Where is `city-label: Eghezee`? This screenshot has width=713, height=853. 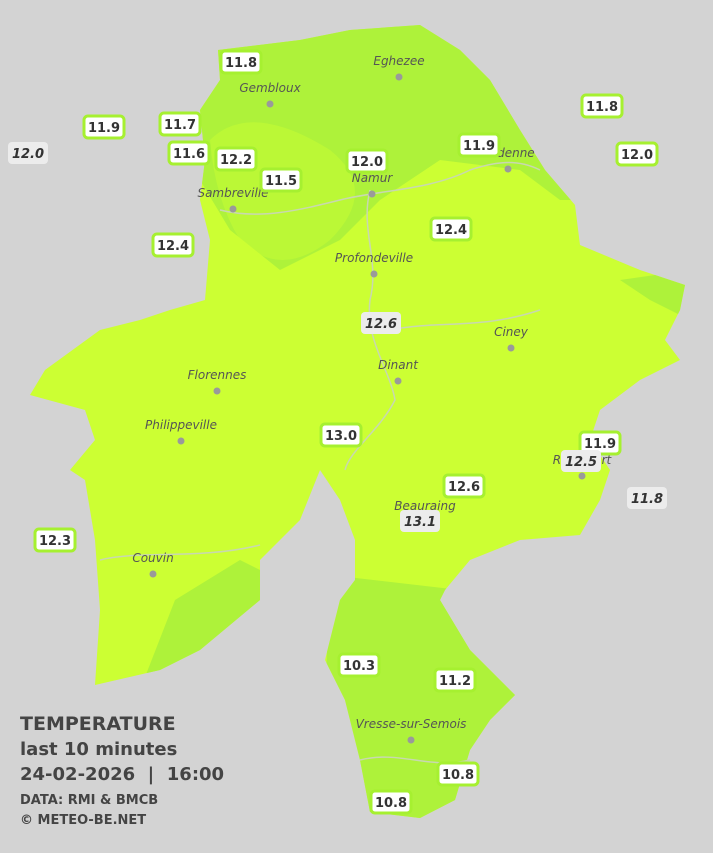
city-label: Eghezee is located at coordinates (398, 61).